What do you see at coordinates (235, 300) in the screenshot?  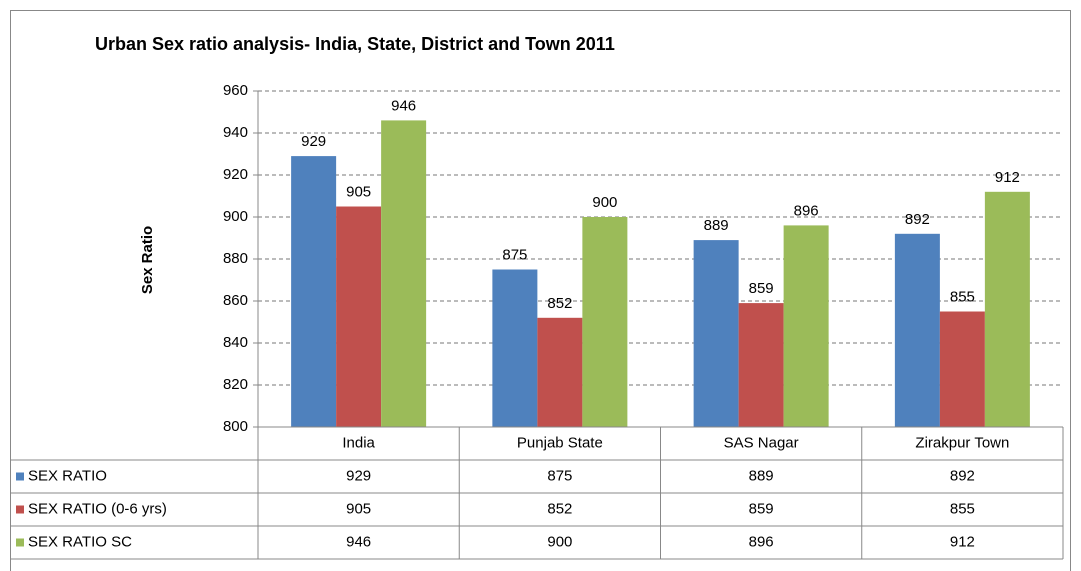 I see `y-tick-label: 860` at bounding box center [235, 300].